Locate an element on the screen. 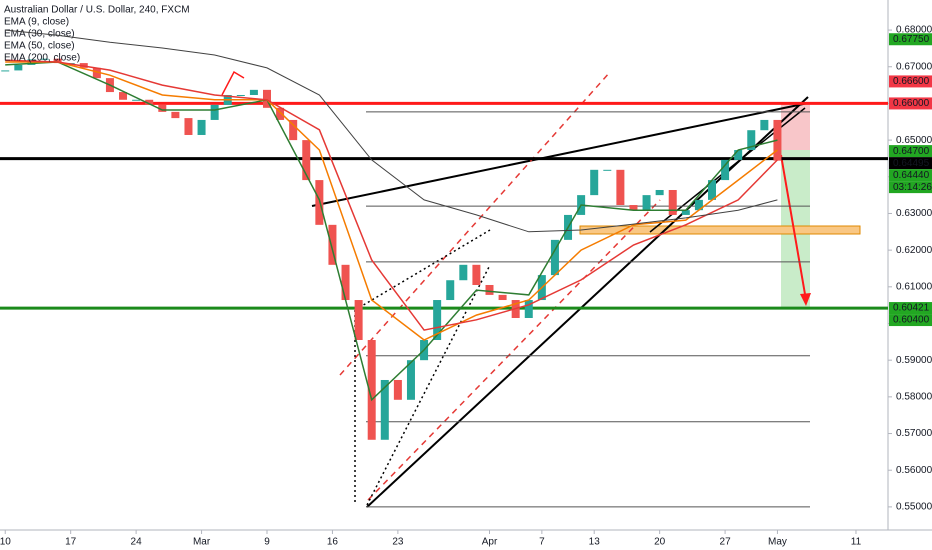 The width and height of the screenshot is (932, 550). x-tick-label: 24 is located at coordinates (137, 542).